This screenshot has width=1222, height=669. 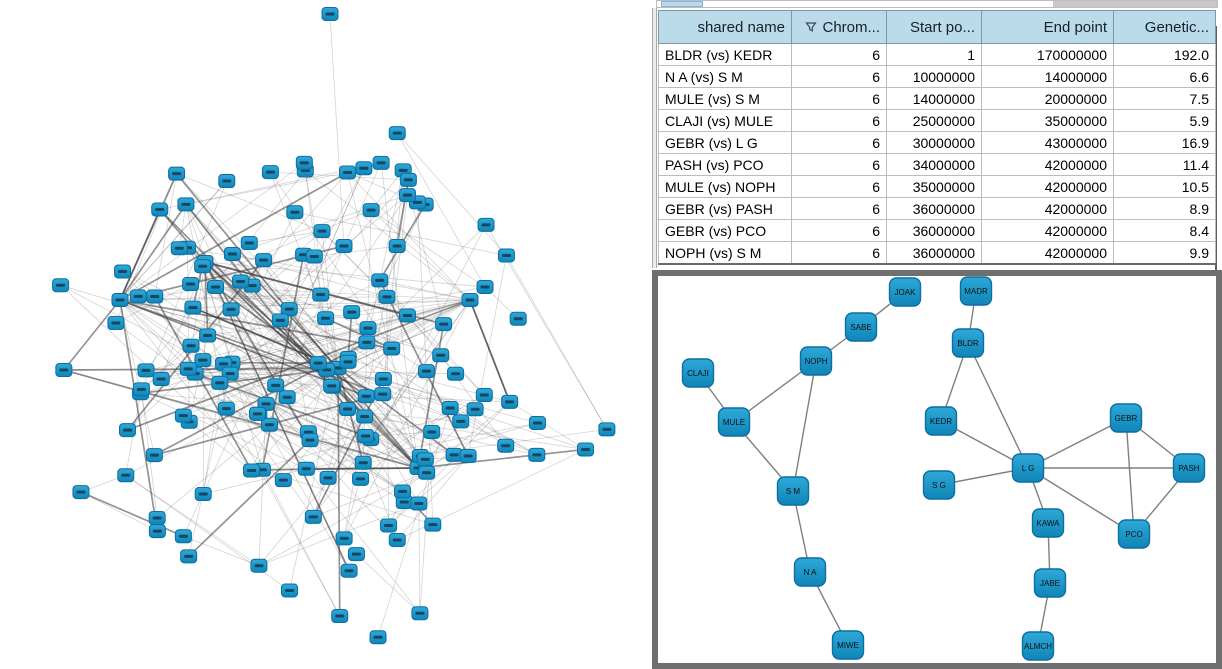 What do you see at coordinates (934, 120) in the screenshot?
I see `table-cell: 25000000` at bounding box center [934, 120].